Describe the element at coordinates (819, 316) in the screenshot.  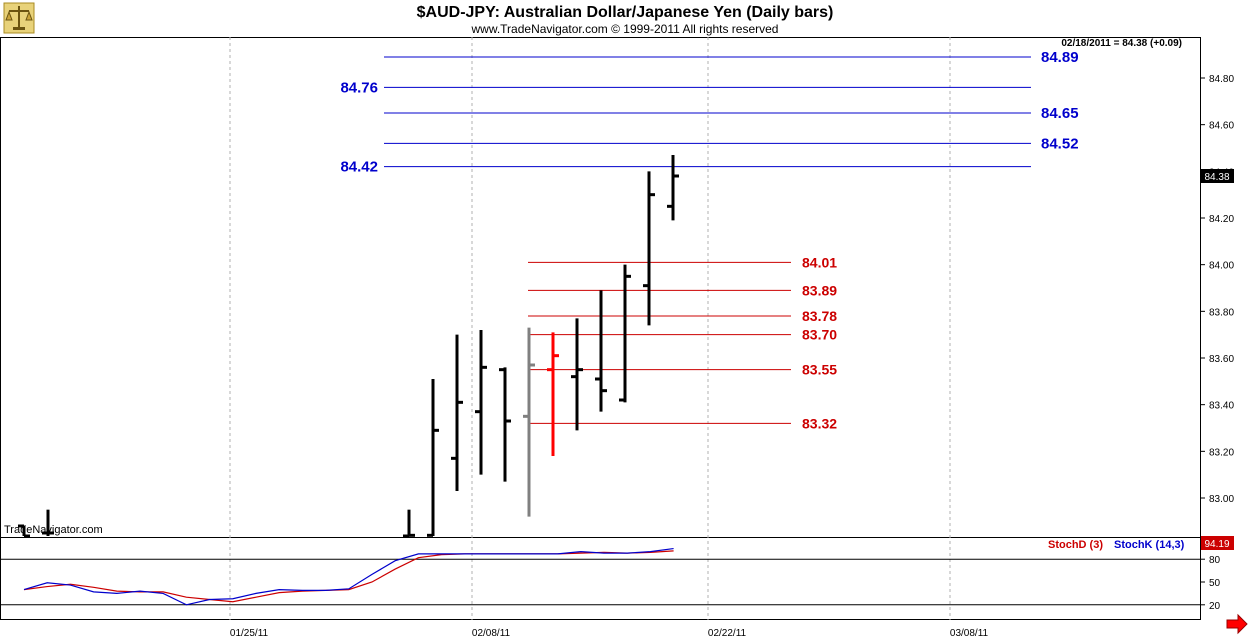
I see `red-level-label: 83.78` at that location.